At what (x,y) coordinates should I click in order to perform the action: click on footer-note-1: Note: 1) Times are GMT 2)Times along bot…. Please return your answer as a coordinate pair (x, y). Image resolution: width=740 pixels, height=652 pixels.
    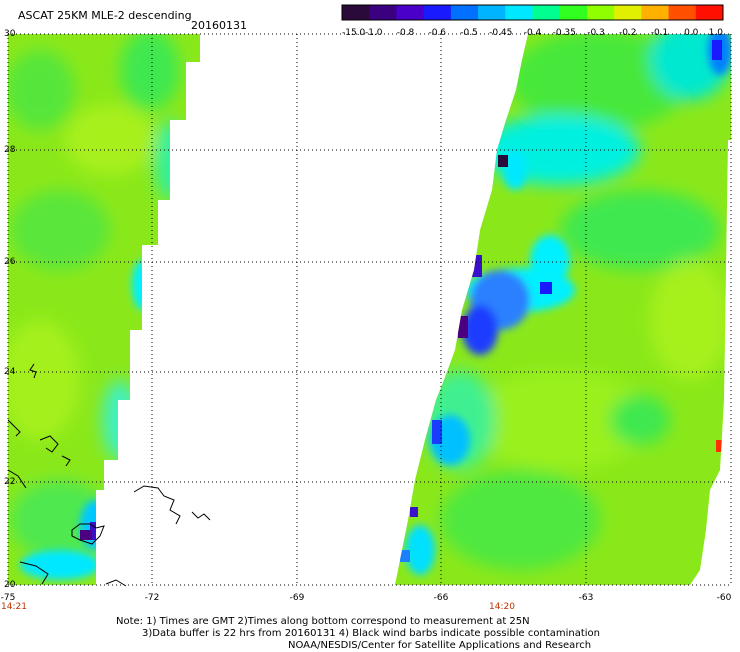
    Looking at the image, I should click on (323, 621).